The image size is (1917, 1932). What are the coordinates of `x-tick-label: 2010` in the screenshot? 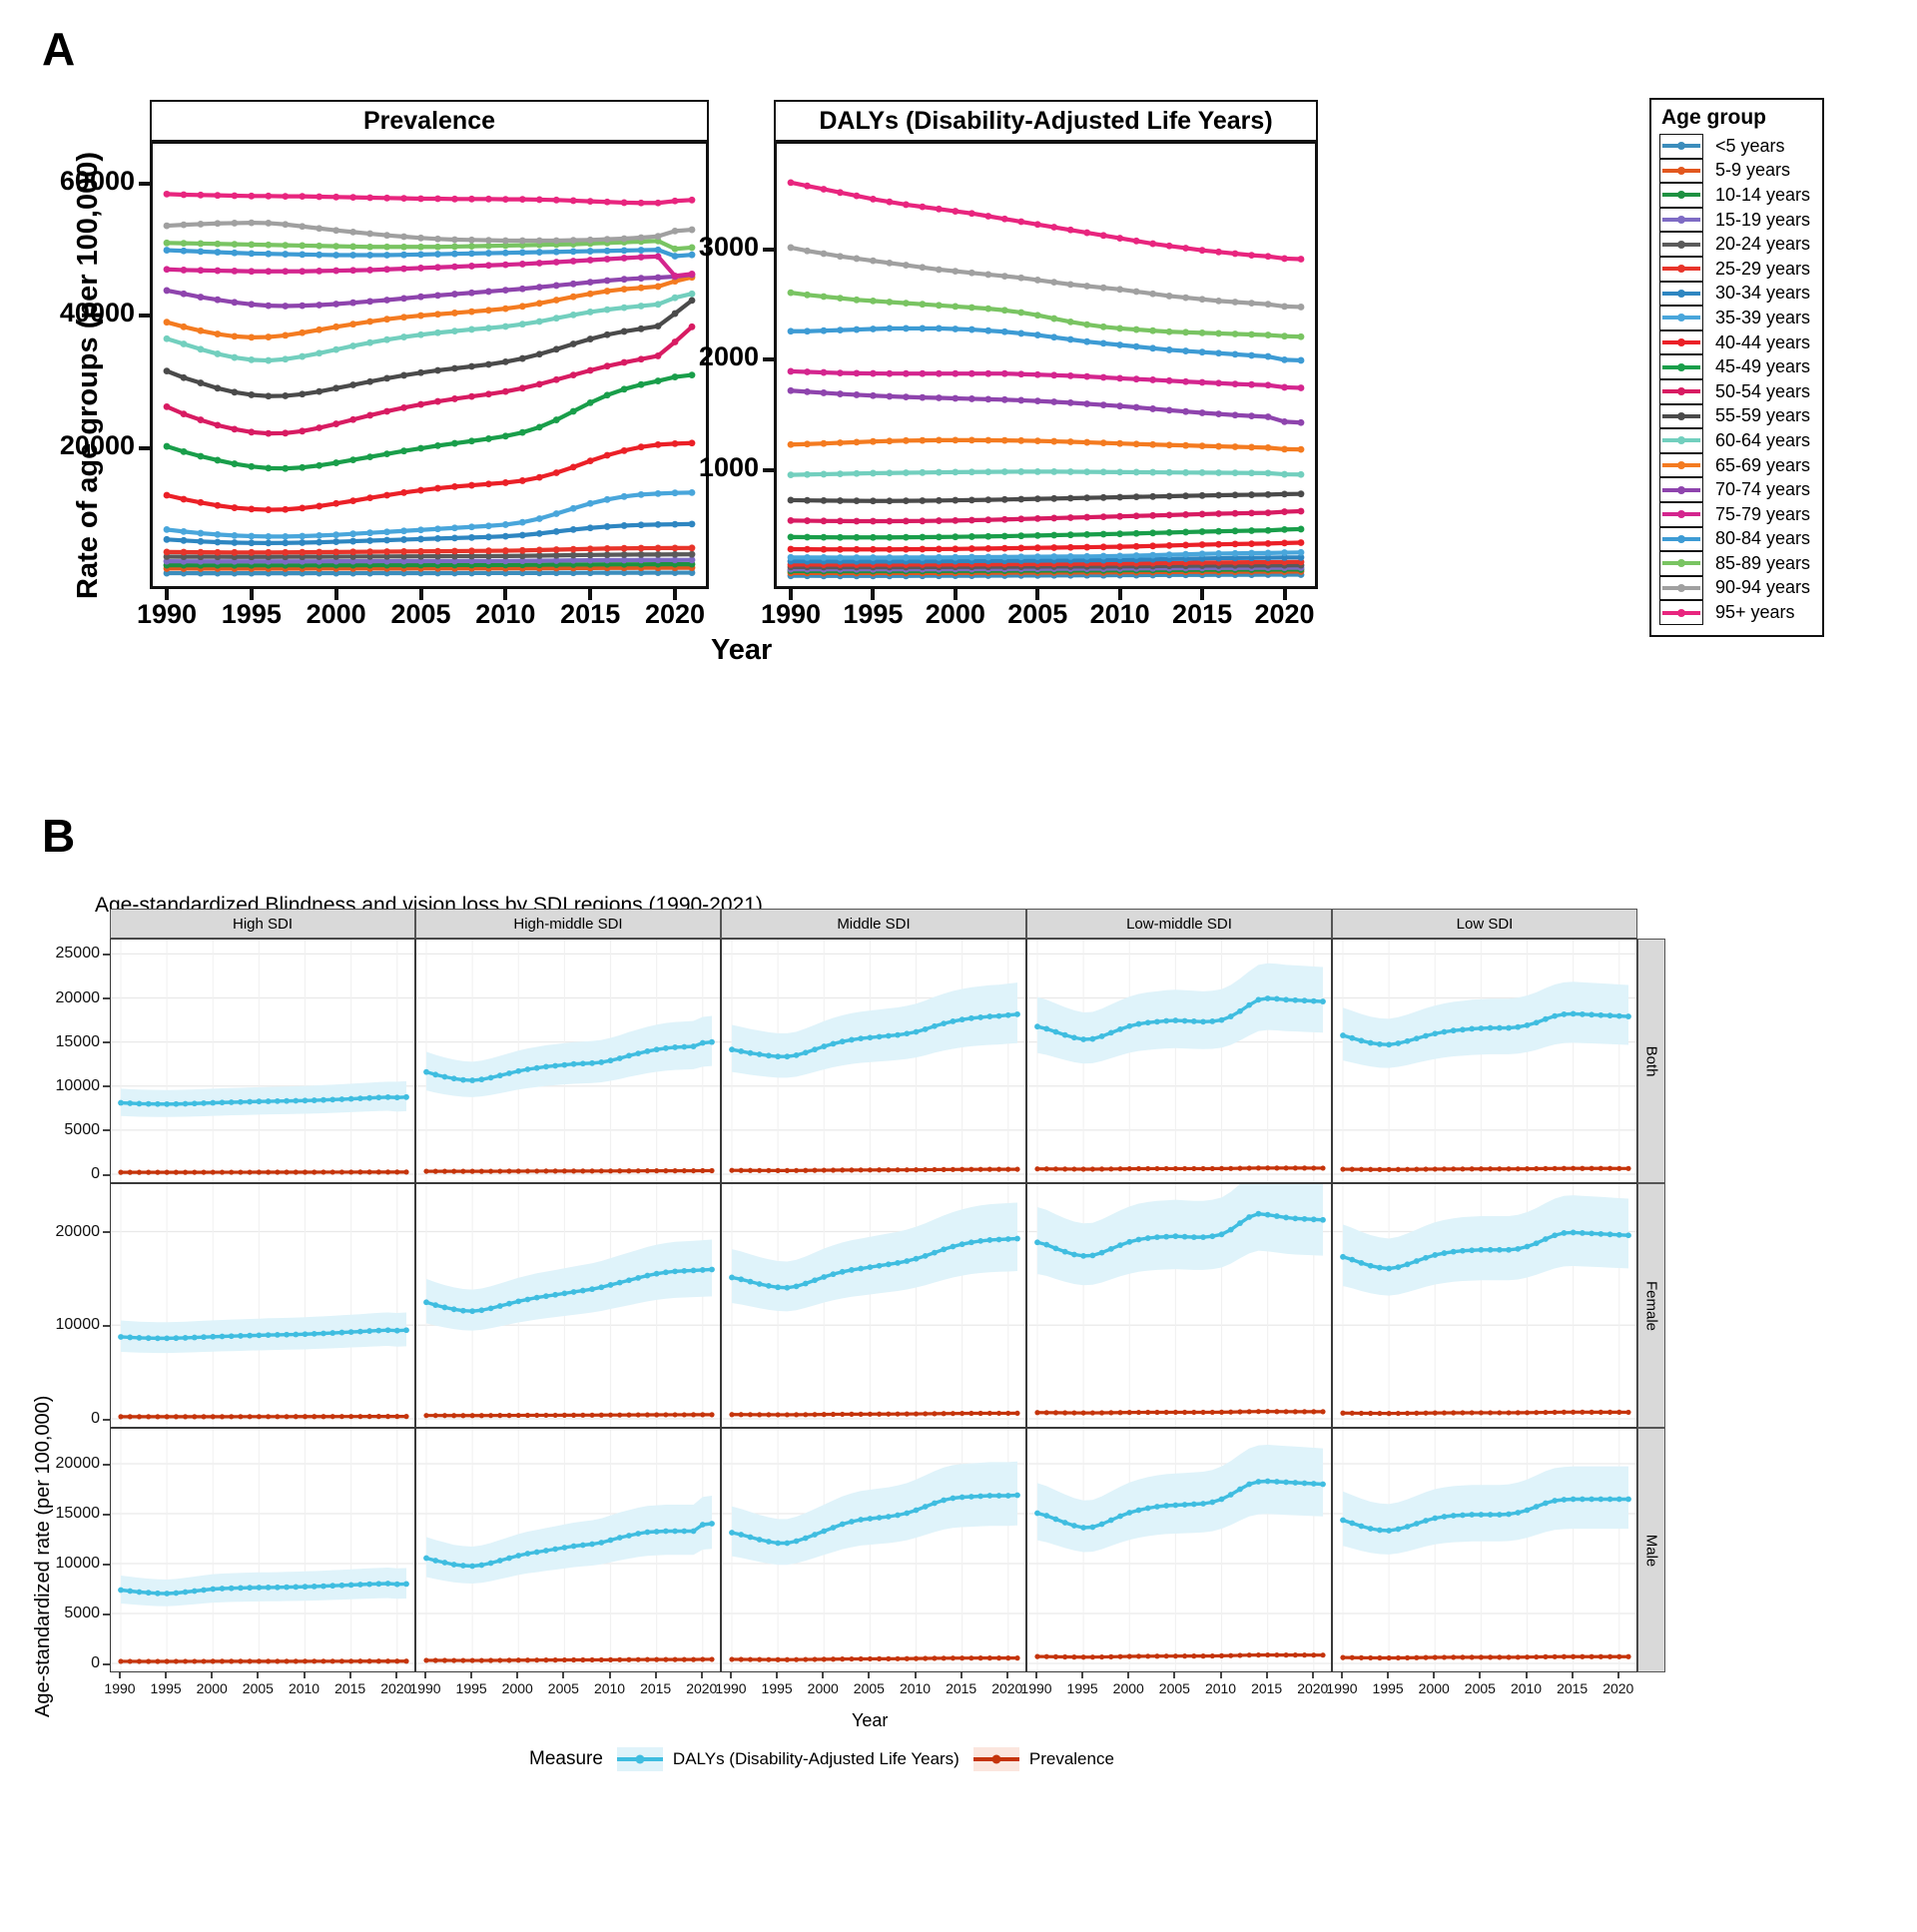 It's located at (505, 614).